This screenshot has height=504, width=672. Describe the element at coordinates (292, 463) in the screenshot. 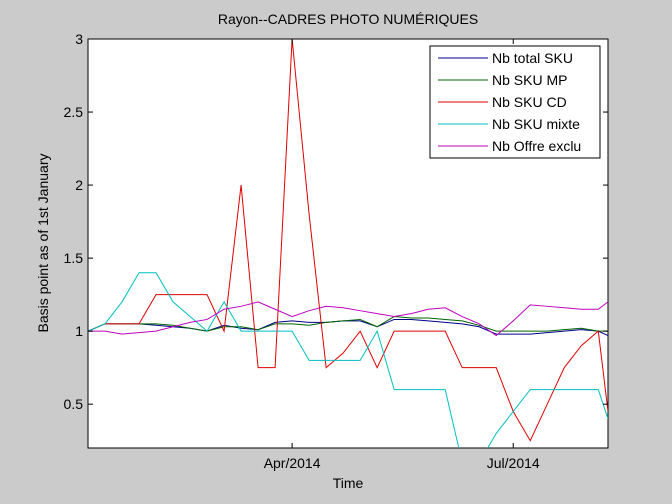

I see `x-tick-label: Apr/2014` at that location.